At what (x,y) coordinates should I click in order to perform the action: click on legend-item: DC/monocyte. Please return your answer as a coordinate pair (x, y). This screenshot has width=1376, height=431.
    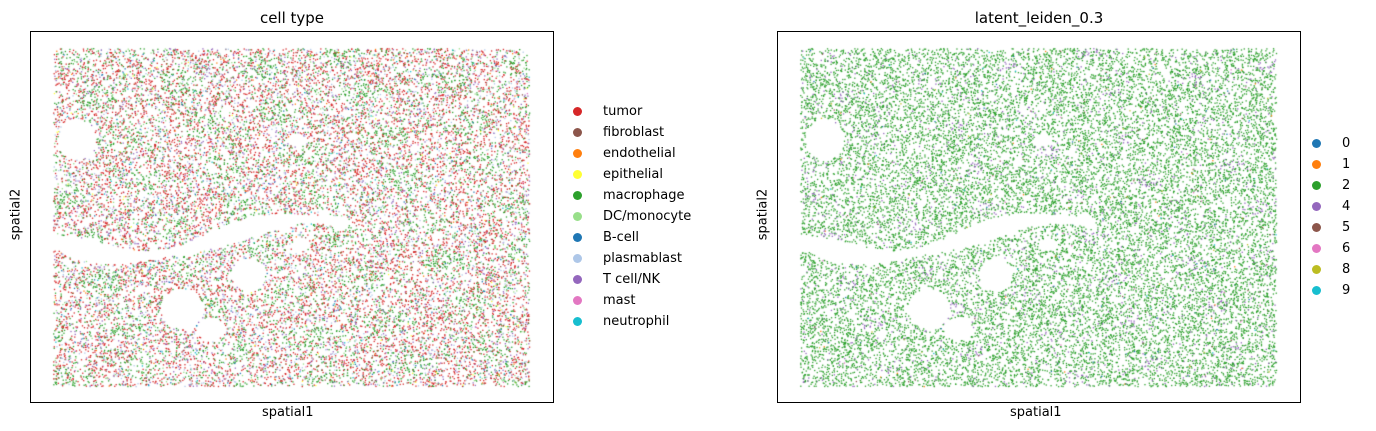
    Looking at the image, I should click on (632, 216).